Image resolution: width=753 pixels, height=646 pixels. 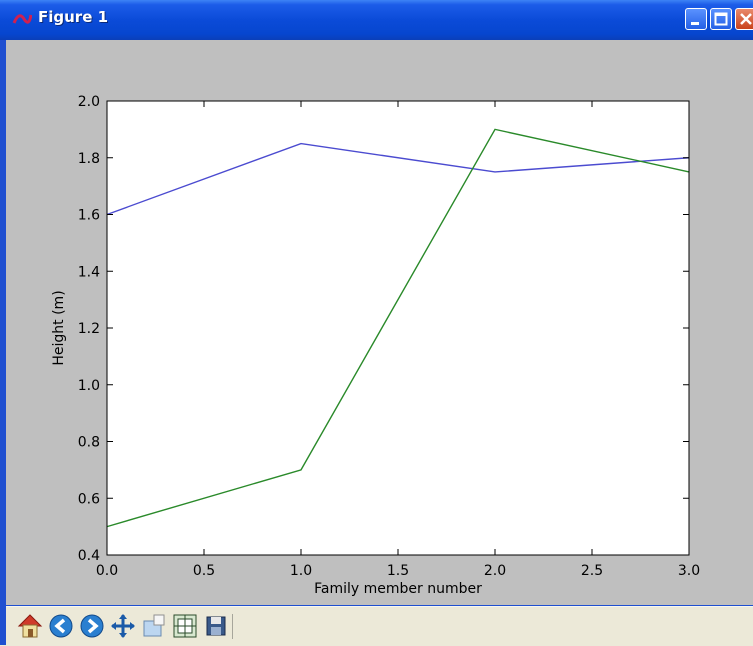 I want to click on x-tick-label: 1.0, so click(x=301, y=571).